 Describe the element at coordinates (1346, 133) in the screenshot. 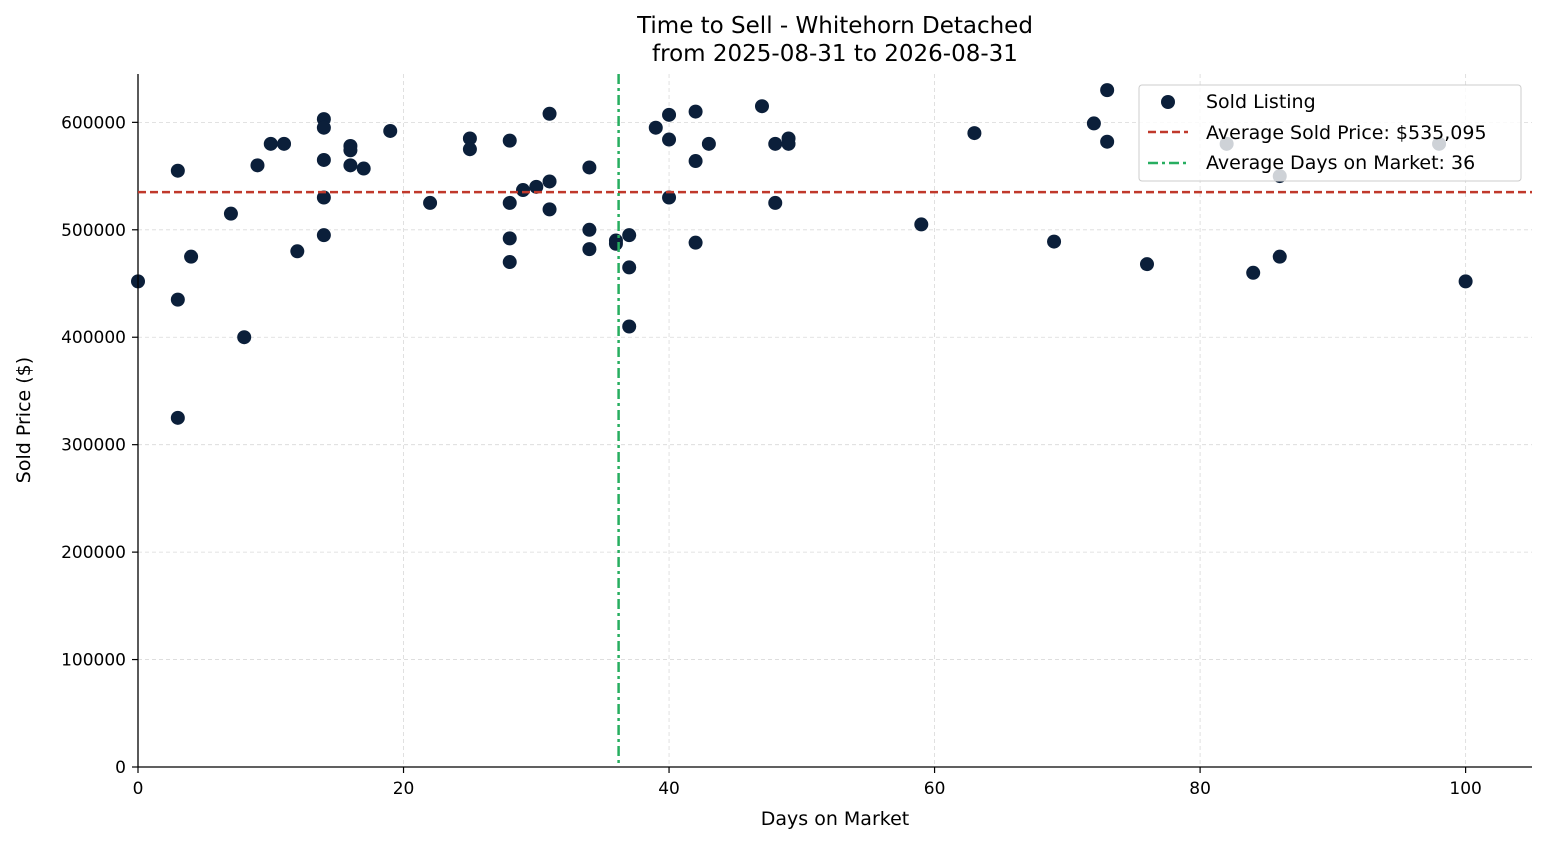

I see `legend-label-average-price: Average Sold Price: $535,095` at that location.